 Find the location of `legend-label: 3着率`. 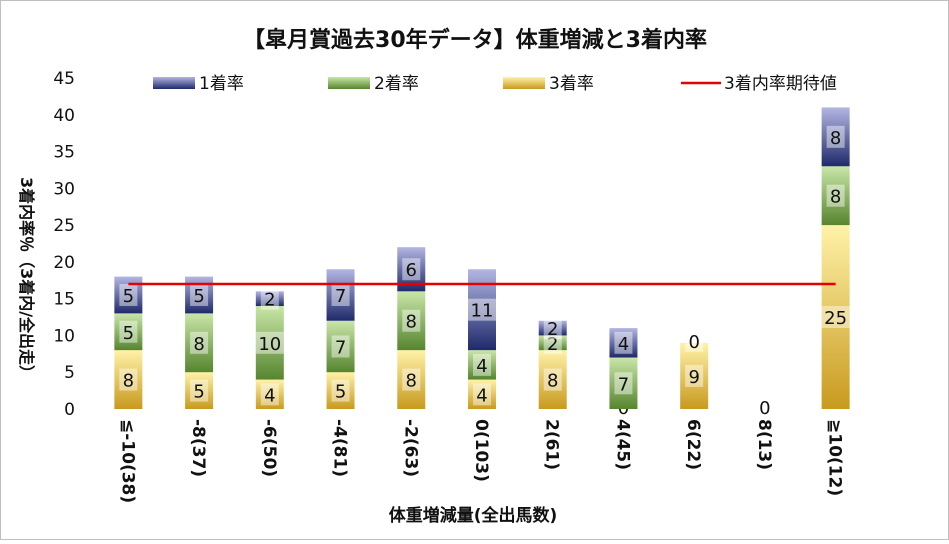

legend-label: 3着率 is located at coordinates (571, 84).